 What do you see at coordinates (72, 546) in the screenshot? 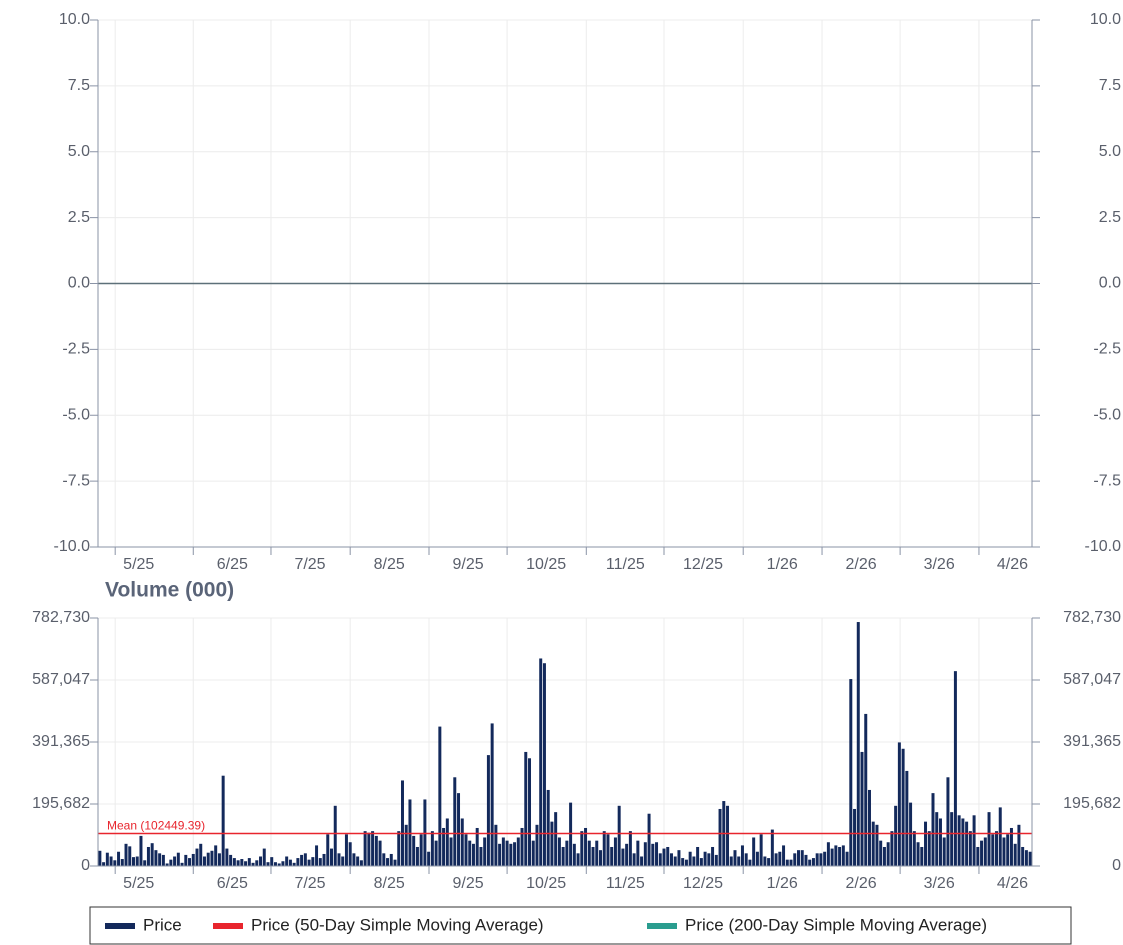
I see `y-tick-label: -10.0` at bounding box center [72, 546].